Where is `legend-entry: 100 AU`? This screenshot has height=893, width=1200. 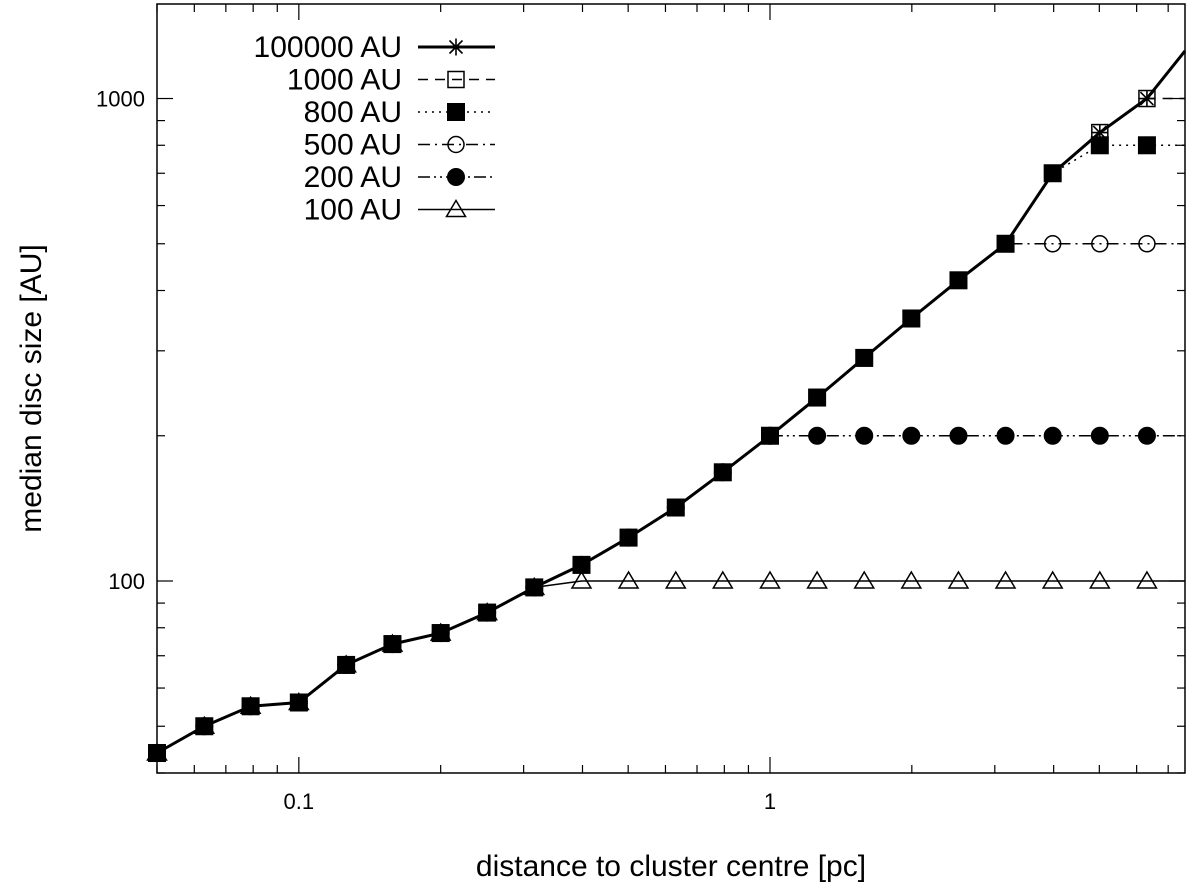
legend-entry: 100 AU is located at coordinates (399, 210).